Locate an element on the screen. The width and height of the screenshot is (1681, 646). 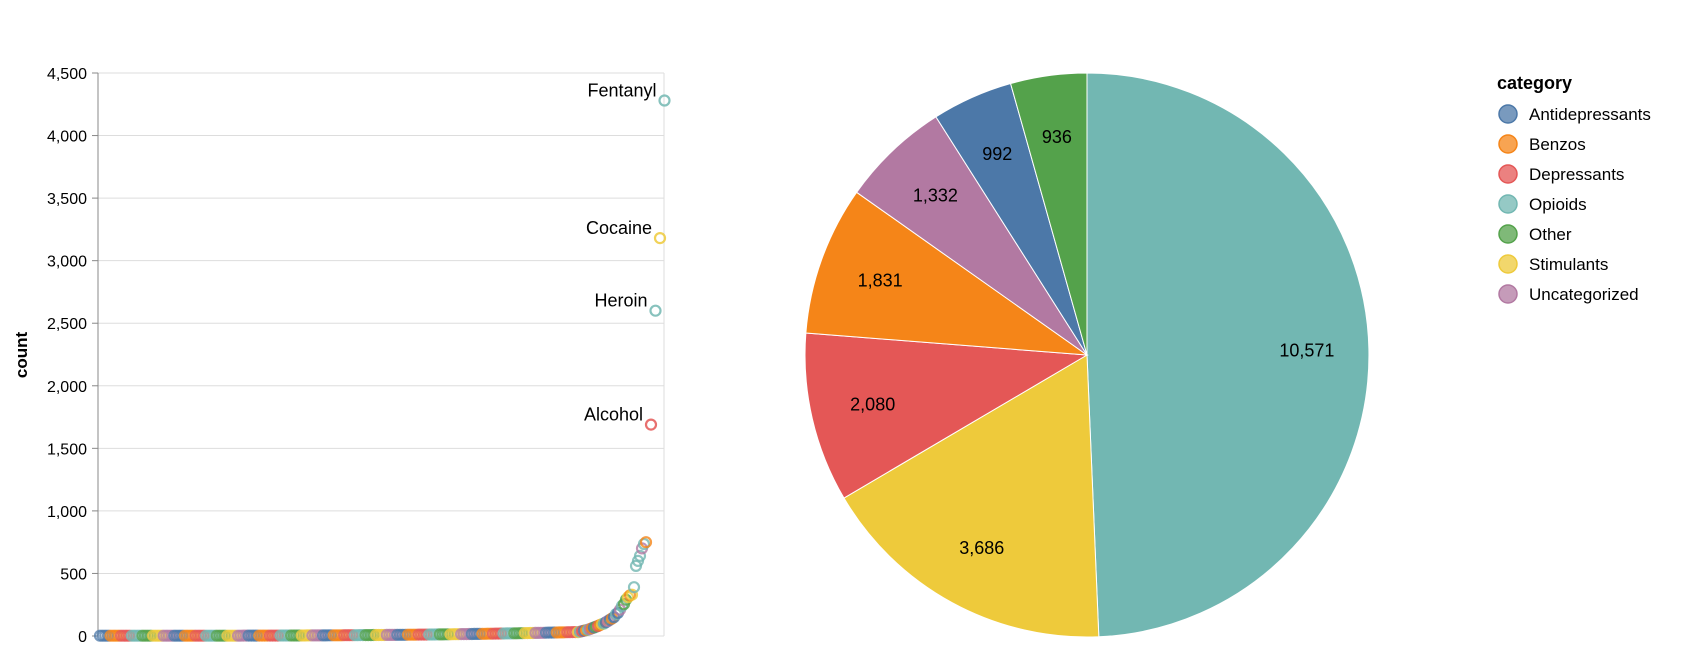
pie-slice-opioids is located at coordinates (1228, 355).